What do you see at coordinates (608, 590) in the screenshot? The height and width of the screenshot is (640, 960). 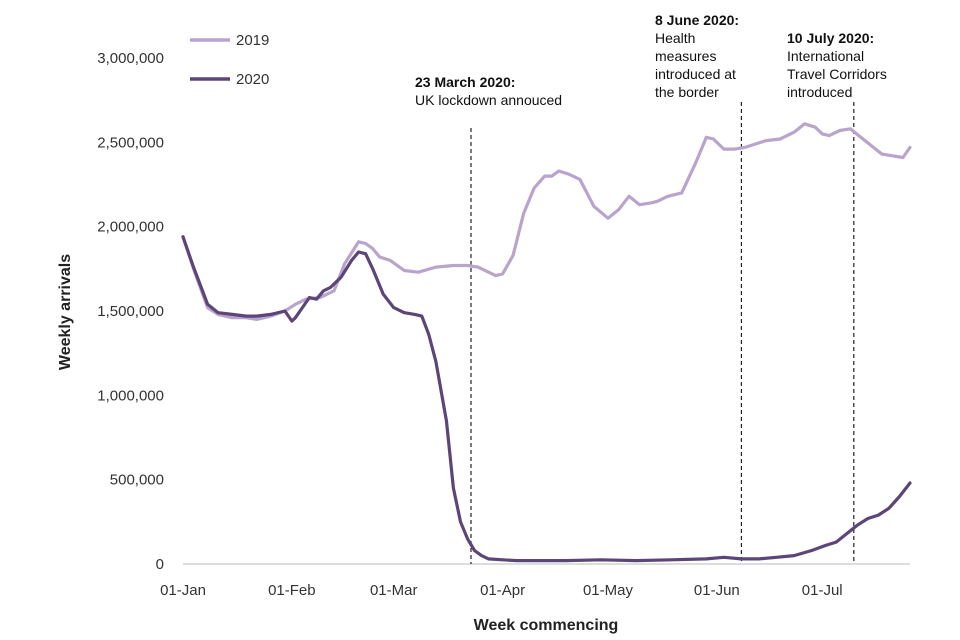 I see `x-tick-label: 01-May` at bounding box center [608, 590].